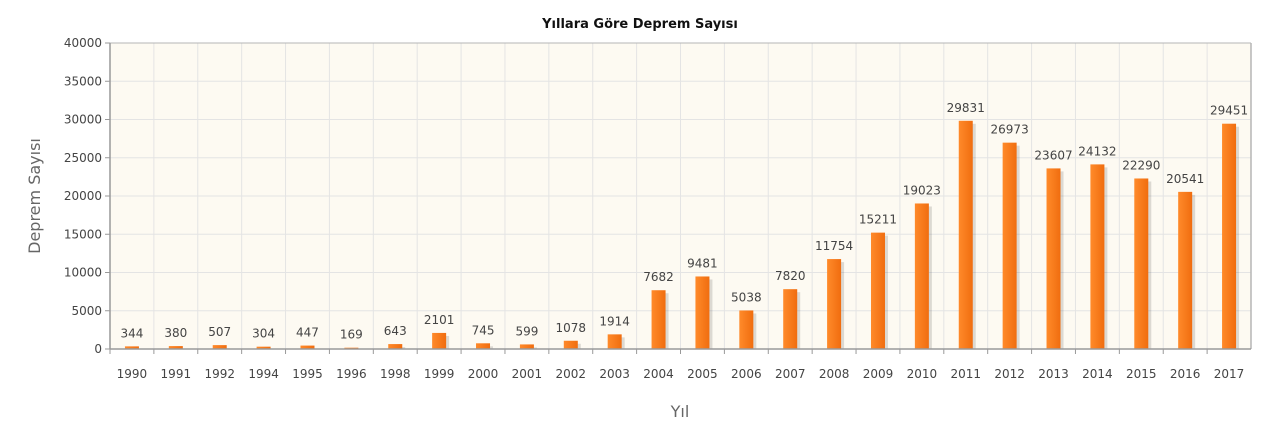 The height and width of the screenshot is (425, 1280). I want to click on bar-2012, so click(1009, 245).